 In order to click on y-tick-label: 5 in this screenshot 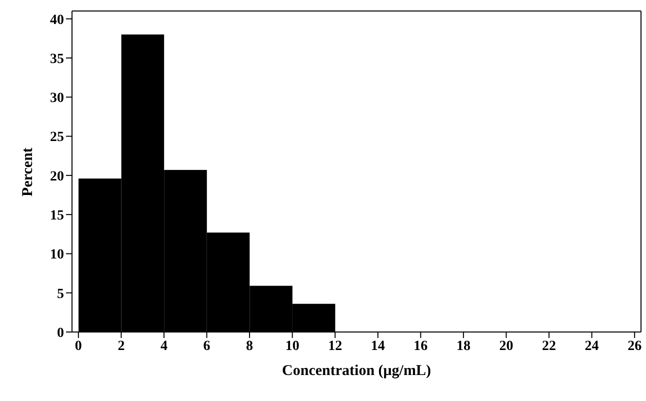, I will do `click(60, 294)`.